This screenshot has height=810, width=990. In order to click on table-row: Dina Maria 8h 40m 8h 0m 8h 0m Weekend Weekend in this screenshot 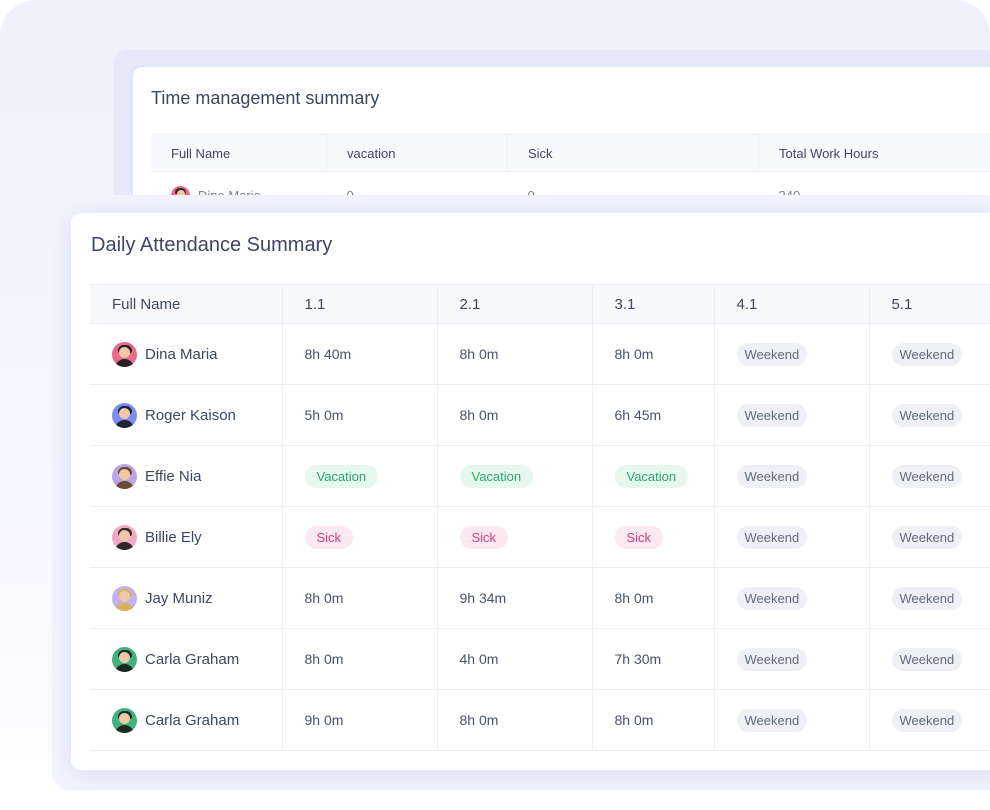, I will do `click(540, 354)`.